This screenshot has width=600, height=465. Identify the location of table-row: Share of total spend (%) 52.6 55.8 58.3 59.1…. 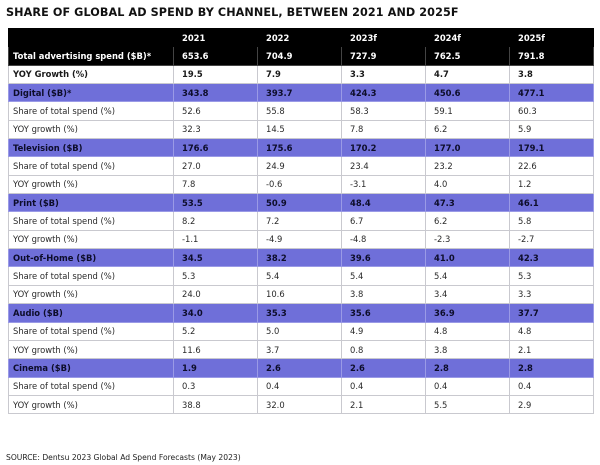
(301, 111).